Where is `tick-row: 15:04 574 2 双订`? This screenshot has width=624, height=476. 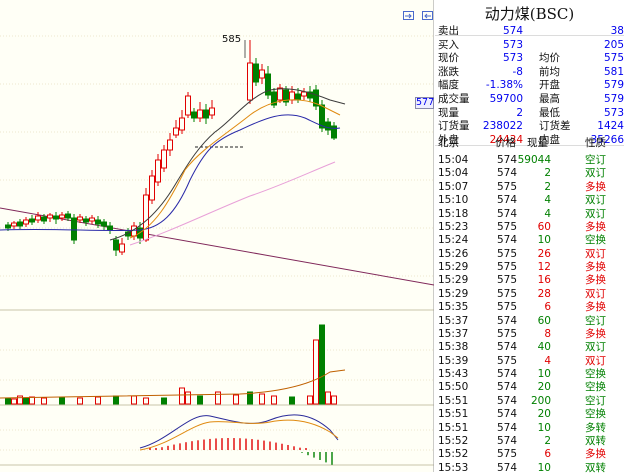
tick-row: 15:04 574 2 双订 is located at coordinates (529, 173).